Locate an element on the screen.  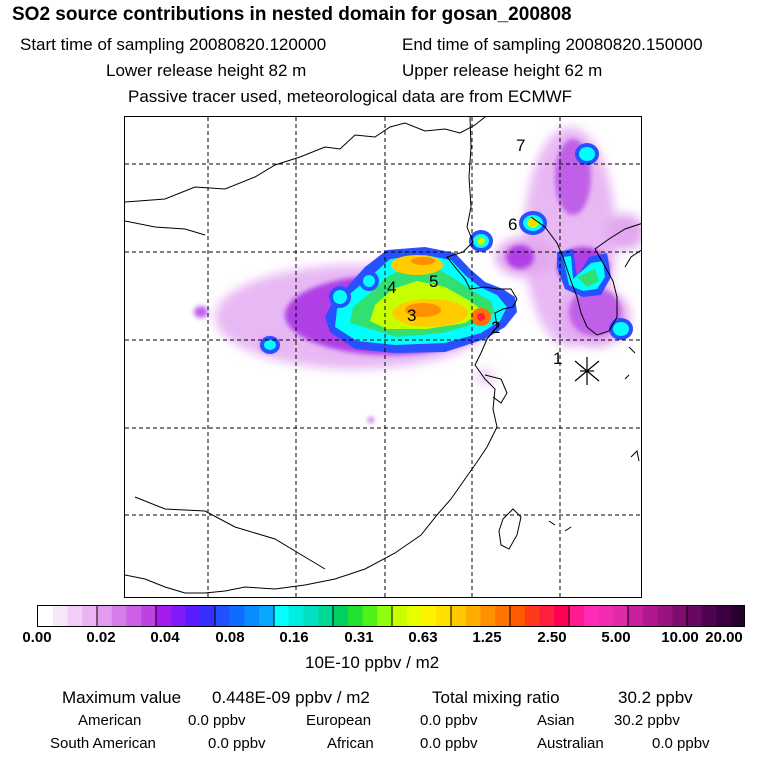
colorbar-tick: 0.00 is located at coordinates (37, 637).